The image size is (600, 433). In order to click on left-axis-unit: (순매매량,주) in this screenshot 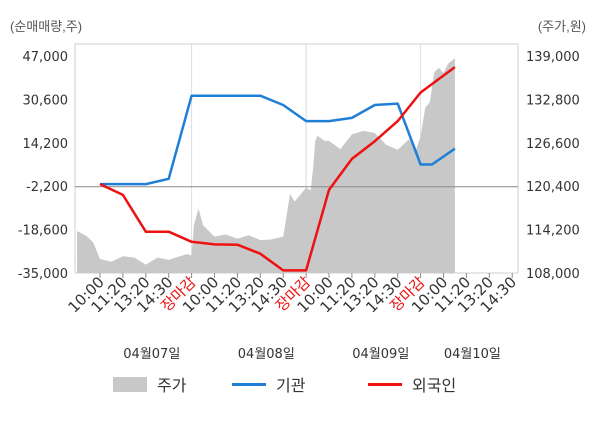, I will do `click(46, 26)`.